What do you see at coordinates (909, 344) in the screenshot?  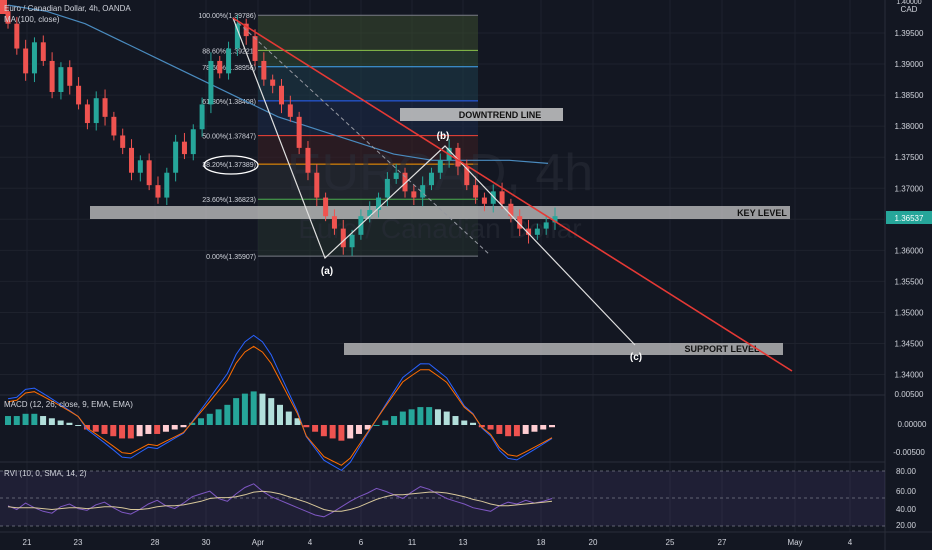 I see `price-tick-label: 1.34500` at bounding box center [909, 344].